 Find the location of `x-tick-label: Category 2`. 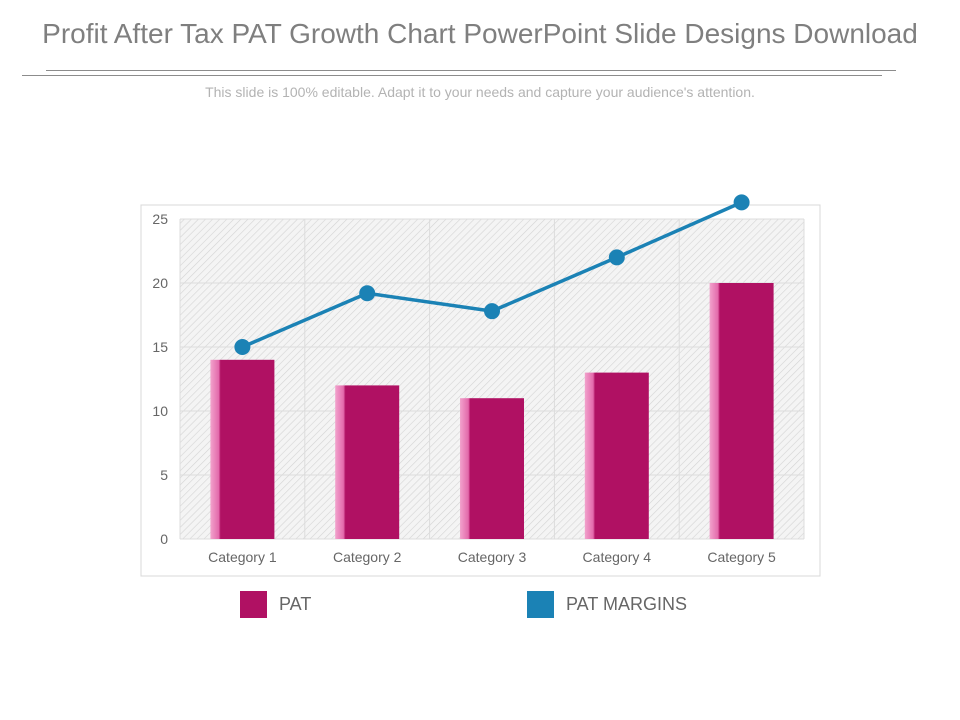

x-tick-label: Category 2 is located at coordinates (367, 557).